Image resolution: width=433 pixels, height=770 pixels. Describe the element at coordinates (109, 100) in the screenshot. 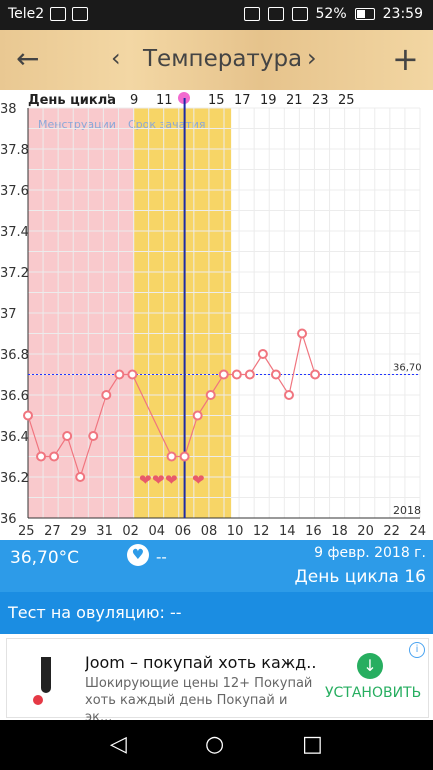

I see `cycle-tick-label: '` at that location.